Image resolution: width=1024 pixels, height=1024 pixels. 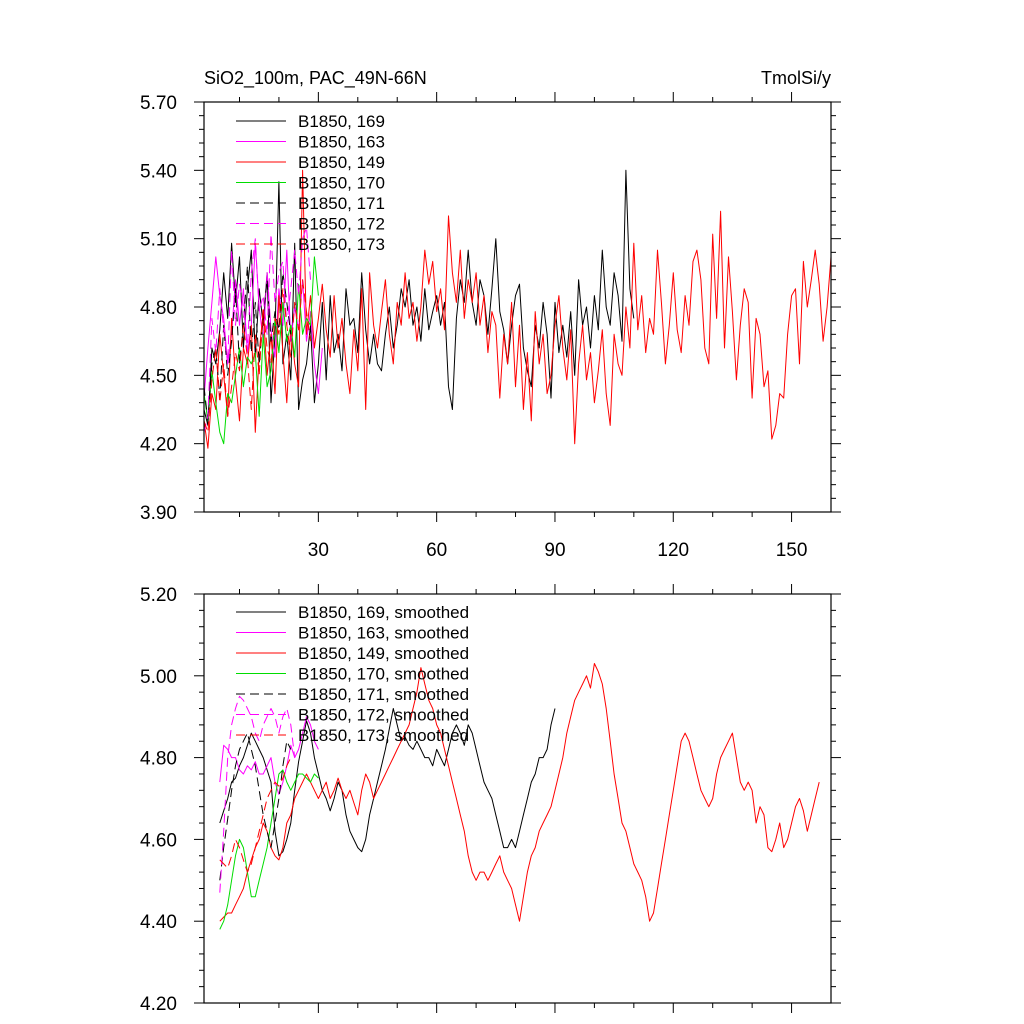 What do you see at coordinates (158, 677) in the screenshot?
I see `y-tick-label: 5.00` at bounding box center [158, 677].